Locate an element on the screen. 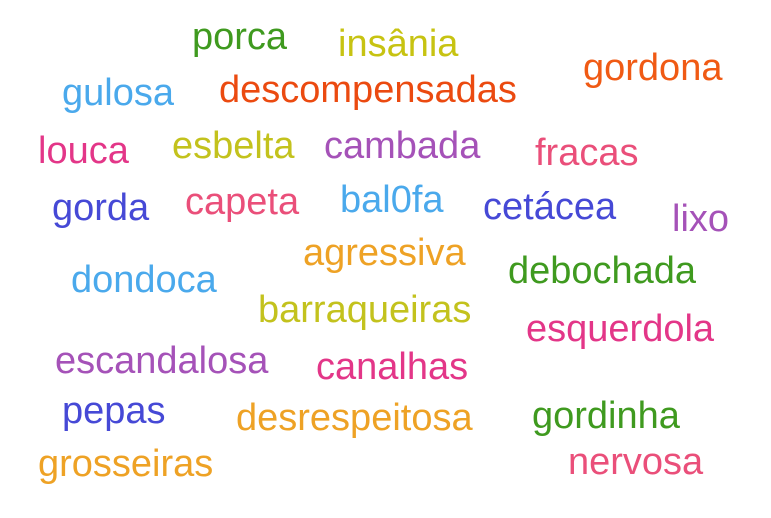  word: louca is located at coordinates (83, 151).